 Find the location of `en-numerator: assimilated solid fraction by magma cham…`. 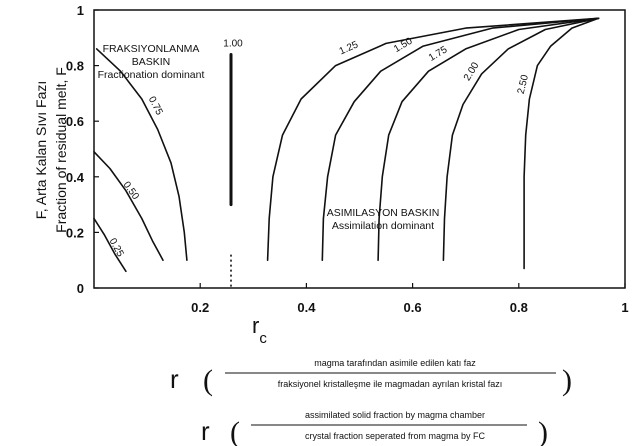

en-numerator: assimilated solid fraction by magma cham… is located at coordinates (395, 415).